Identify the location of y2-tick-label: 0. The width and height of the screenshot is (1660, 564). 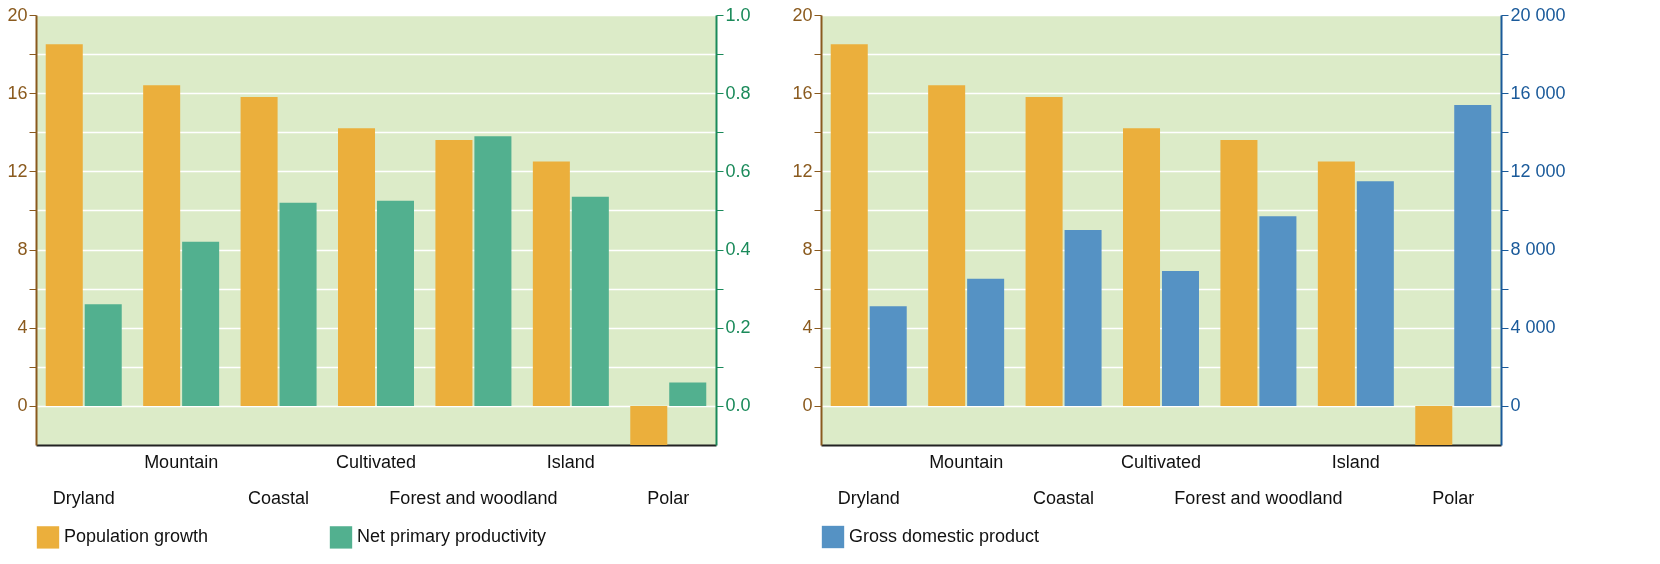
(1515, 405).